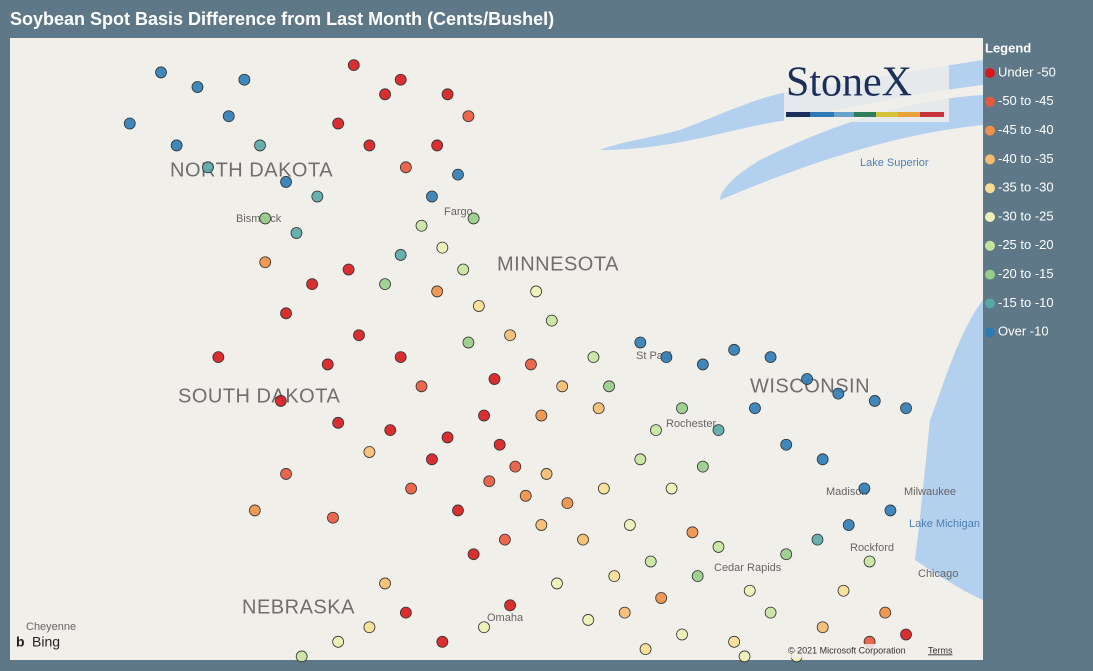  What do you see at coordinates (938, 574) in the screenshot?
I see `city-label: Chicago` at bounding box center [938, 574].